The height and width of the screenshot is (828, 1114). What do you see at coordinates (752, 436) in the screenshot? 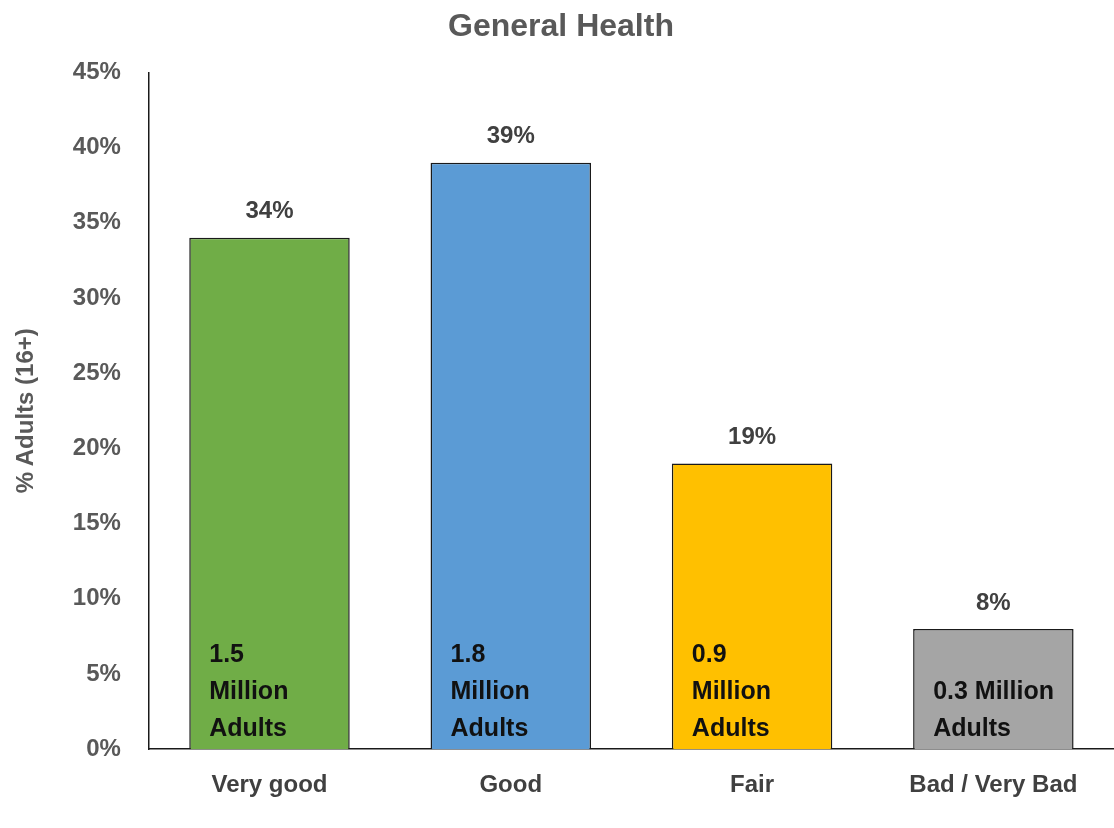
I see `data-label: 19%` at bounding box center [752, 436].